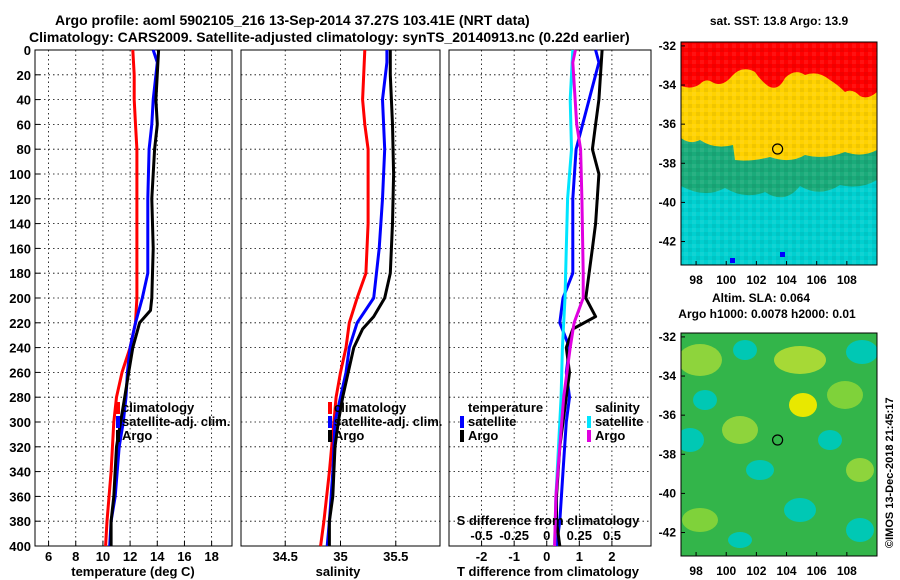  Describe the element at coordinates (344, 298) in the screenshot. I see `series-line-climatology` at that location.